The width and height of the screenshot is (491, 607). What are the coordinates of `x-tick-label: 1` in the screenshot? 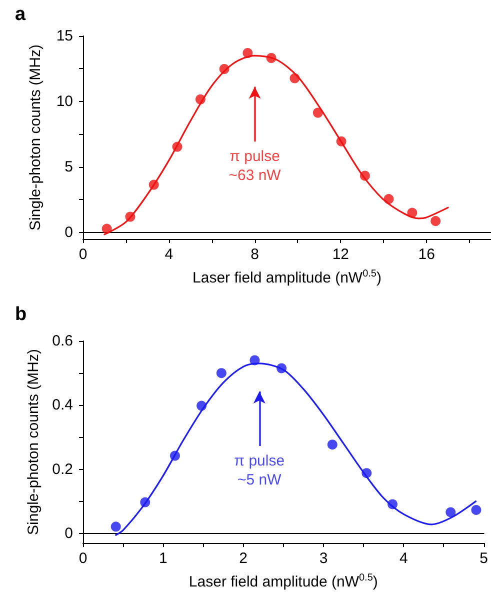 It's located at (163, 558).